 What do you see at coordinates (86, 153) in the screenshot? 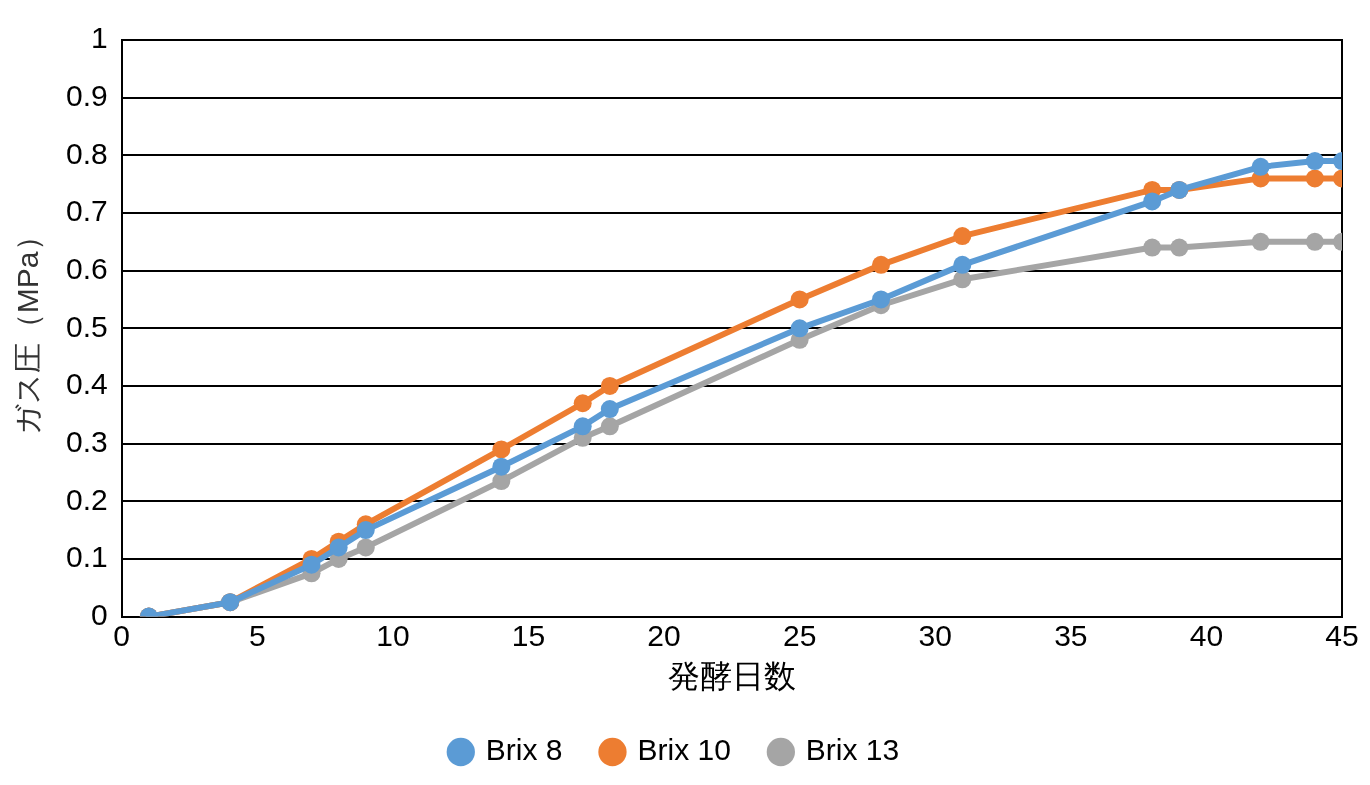
I see `y-tick-label: 0.8` at bounding box center [86, 153].